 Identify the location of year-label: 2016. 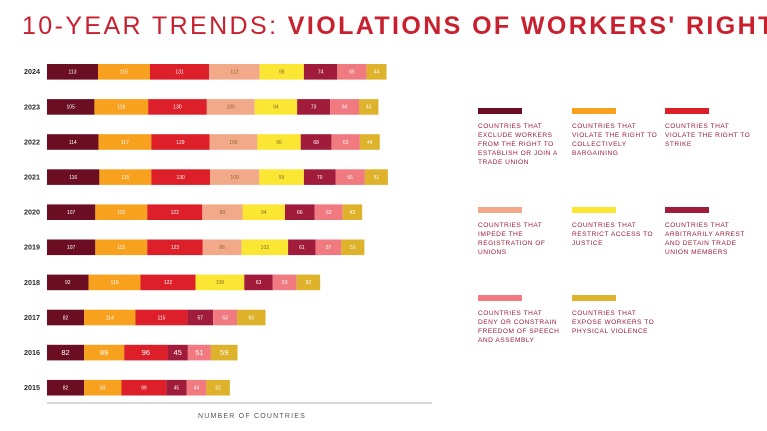
(32, 352).